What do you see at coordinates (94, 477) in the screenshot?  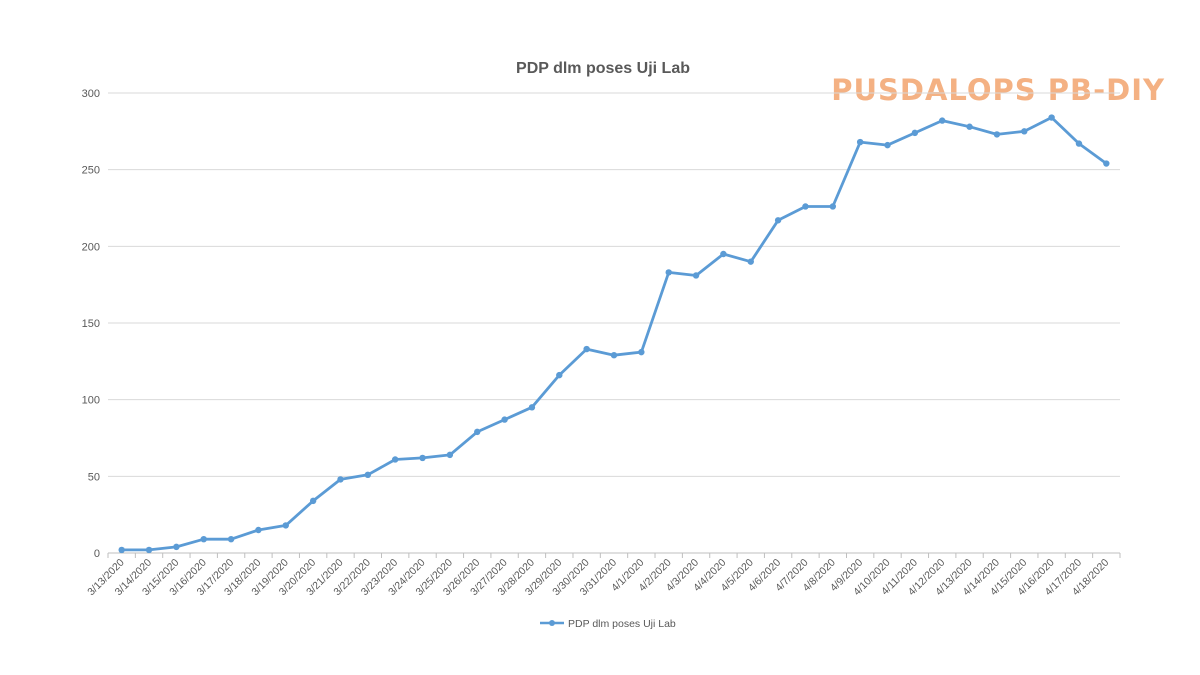 I see `y-tick-label: 50` at bounding box center [94, 477].